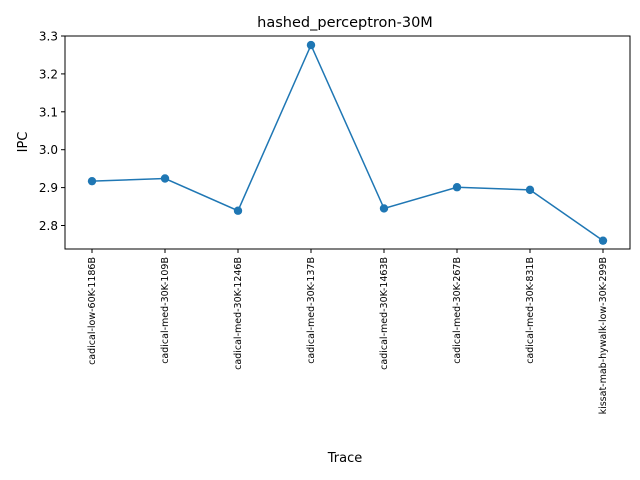 The image size is (640, 480). I want to click on x-tick-label: cadical-med-30K-831B, so click(530, 310).